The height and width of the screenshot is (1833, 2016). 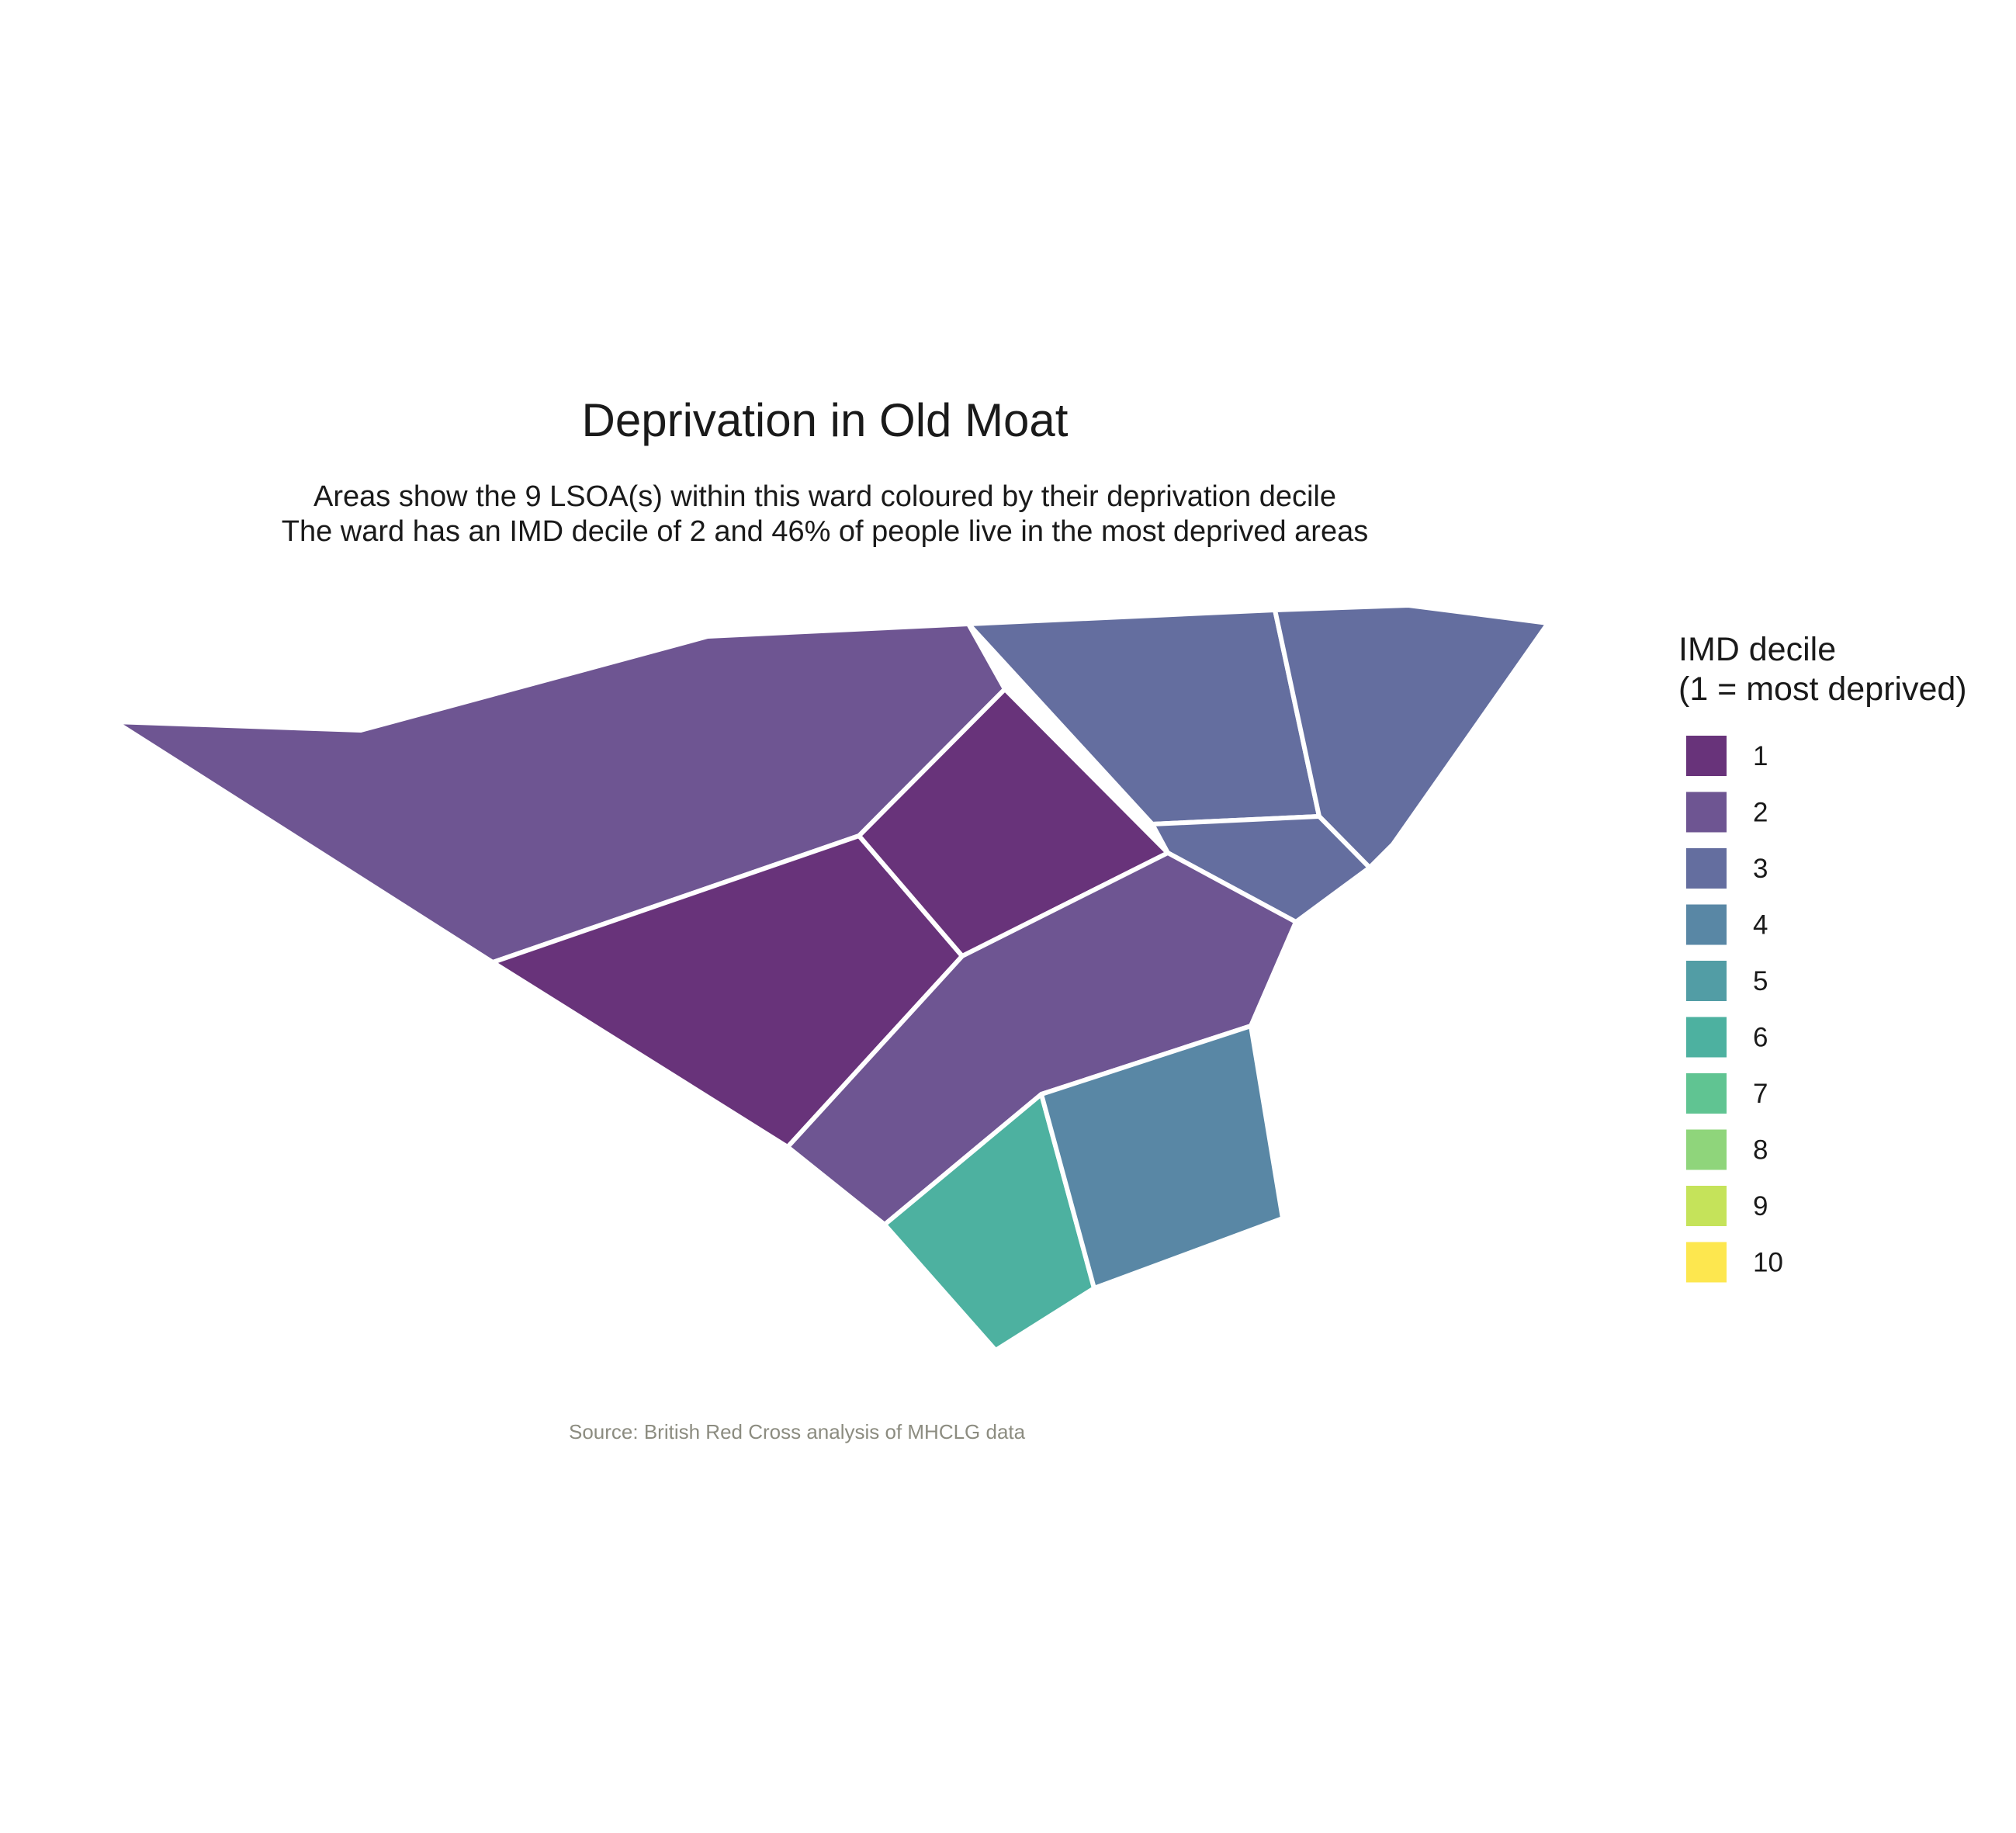 I want to click on legend-items: 1 2 3 4 5 6 7 8 9 10, so click(x=1735, y=1009).